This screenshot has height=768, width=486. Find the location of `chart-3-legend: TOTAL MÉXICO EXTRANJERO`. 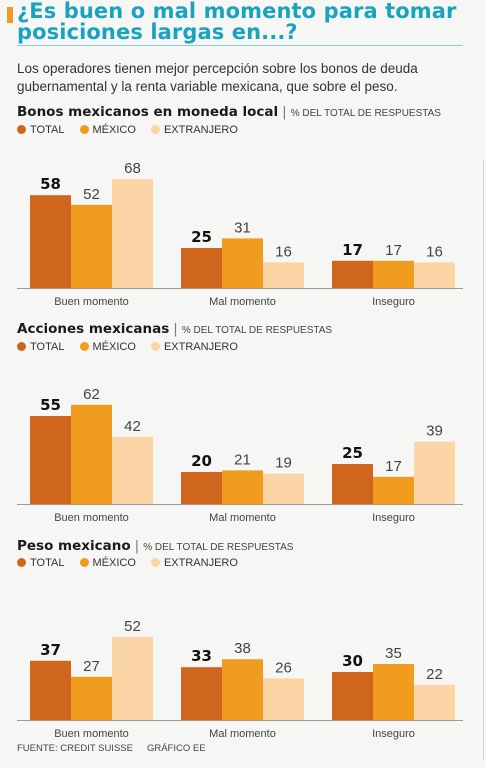

chart-3-legend: TOTAL MÉXICO EXTRANJERO is located at coordinates (133, 563).